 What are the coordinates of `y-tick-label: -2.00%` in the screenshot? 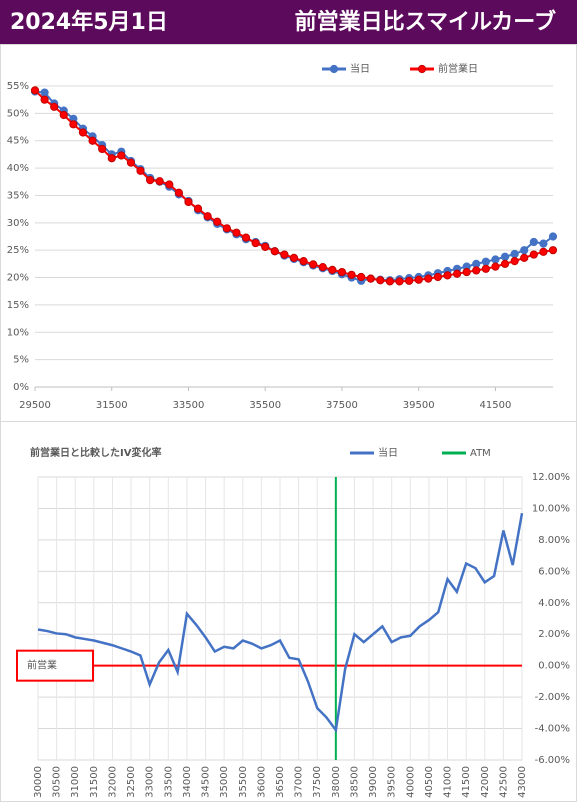 It's located at (552, 697).